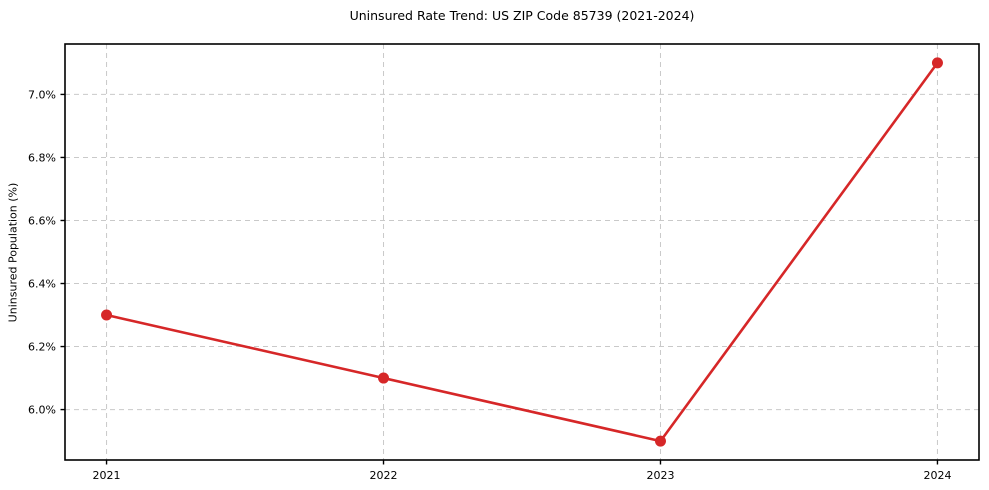  I want to click on y-tick-label: 6.6%, so click(42, 220).